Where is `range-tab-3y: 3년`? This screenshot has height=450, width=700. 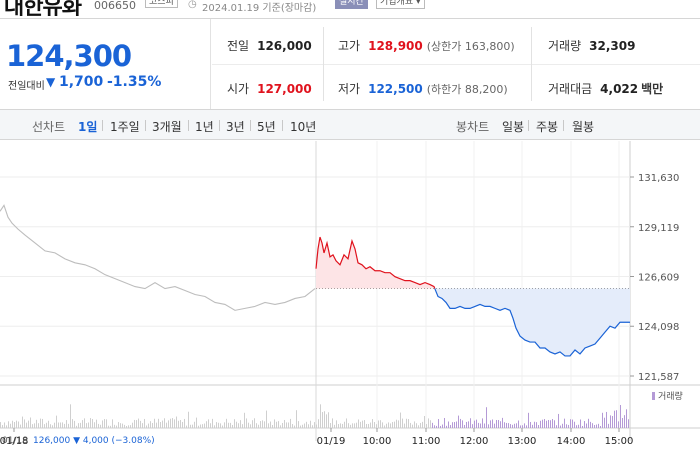
range-tab-3y: 3년 is located at coordinates (235, 127).